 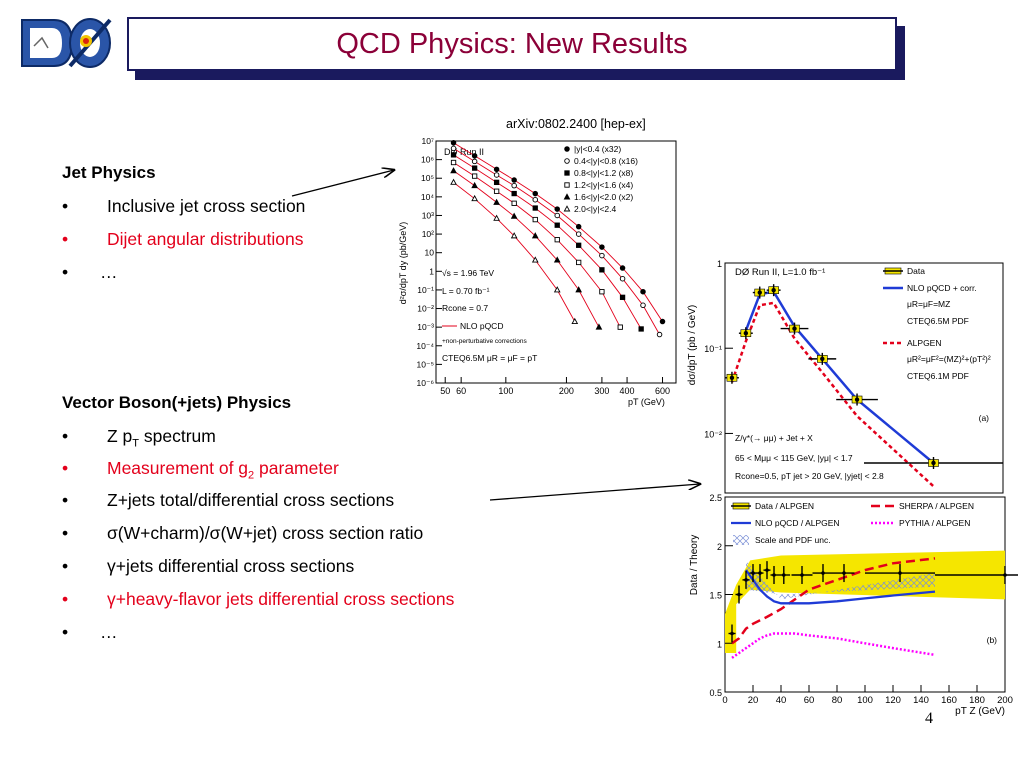 I want to click on x-tick-label: 60, so click(x=809, y=700).